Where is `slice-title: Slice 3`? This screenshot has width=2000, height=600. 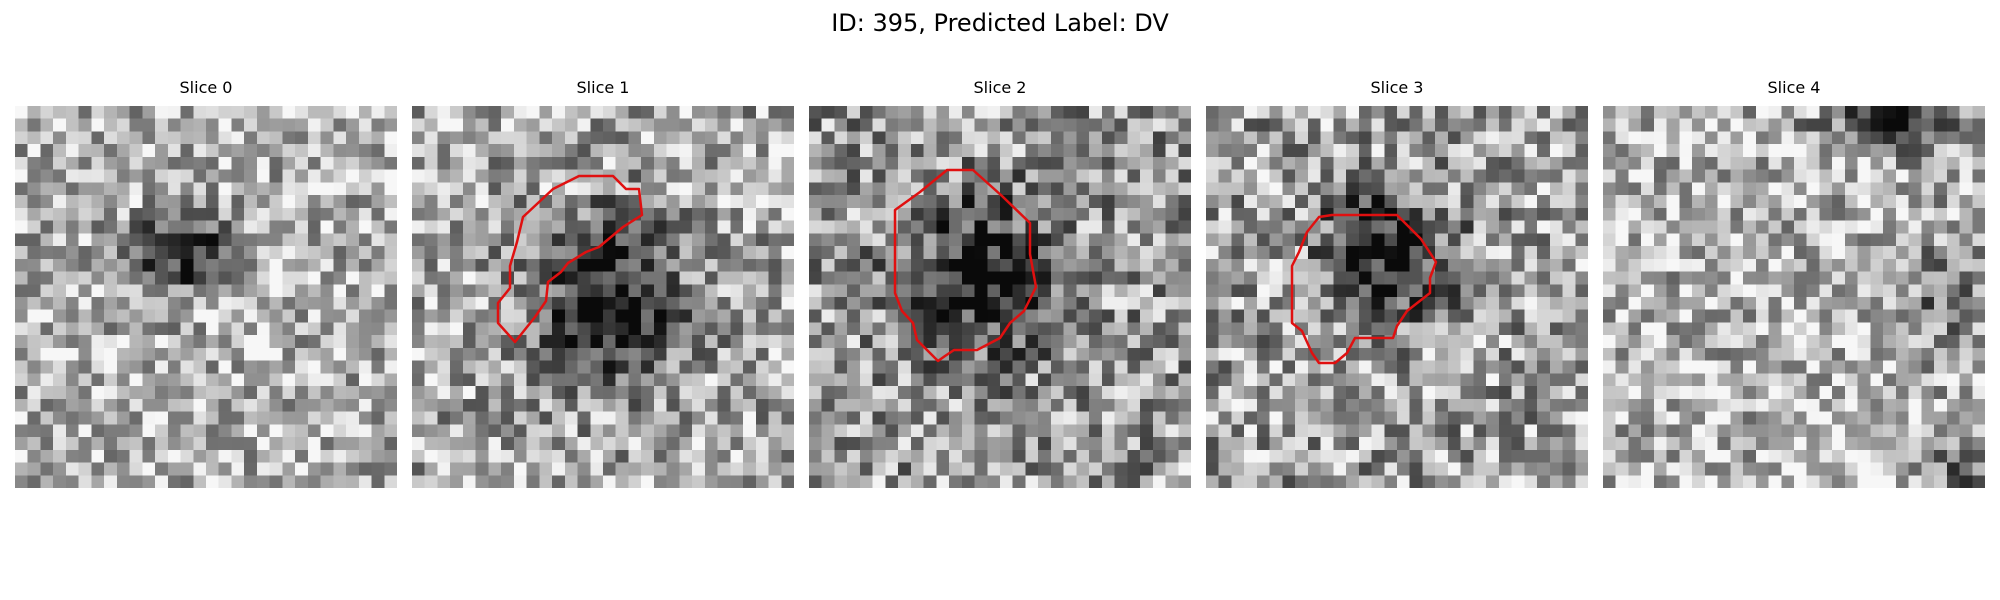 slice-title: Slice 3 is located at coordinates (1397, 87).